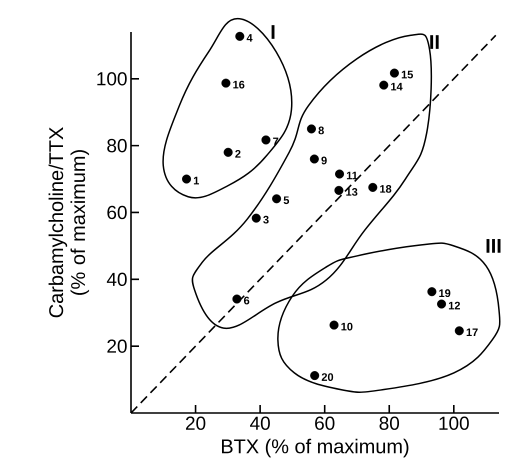  I want to click on annotation: 17, so click(472, 332).